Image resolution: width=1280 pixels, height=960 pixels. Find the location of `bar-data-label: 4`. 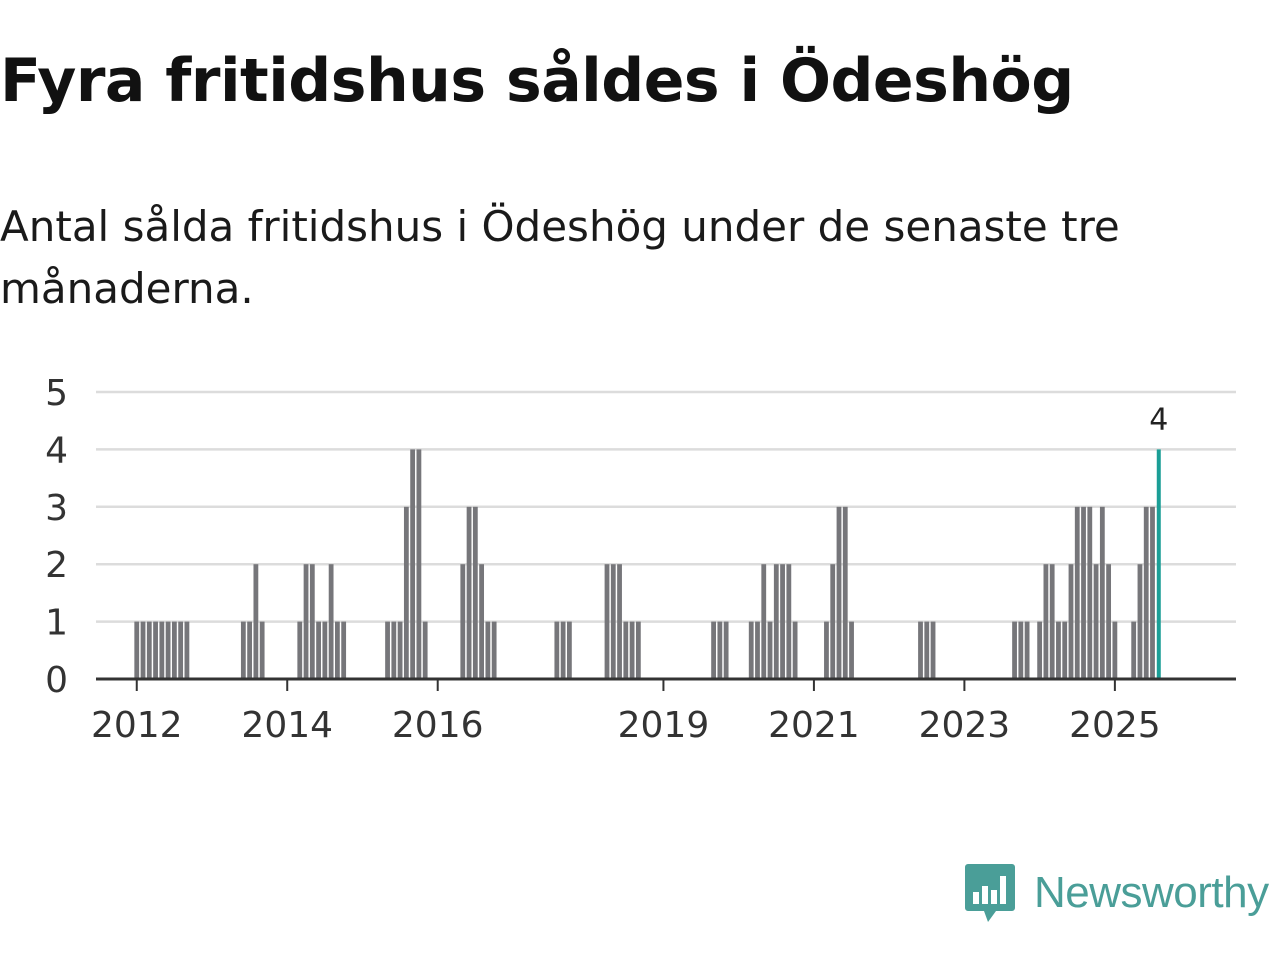

bar-data-label: 4 is located at coordinates (1158, 419).